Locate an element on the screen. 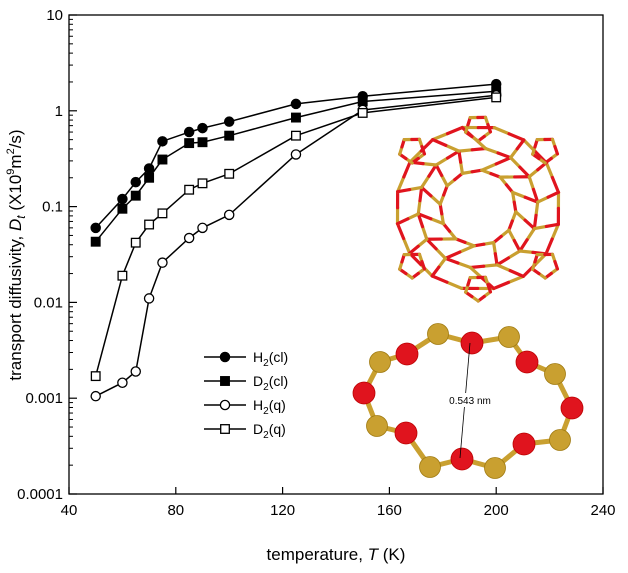 The image size is (628, 573). x-tick-label: 200 is located at coordinates (496, 510).